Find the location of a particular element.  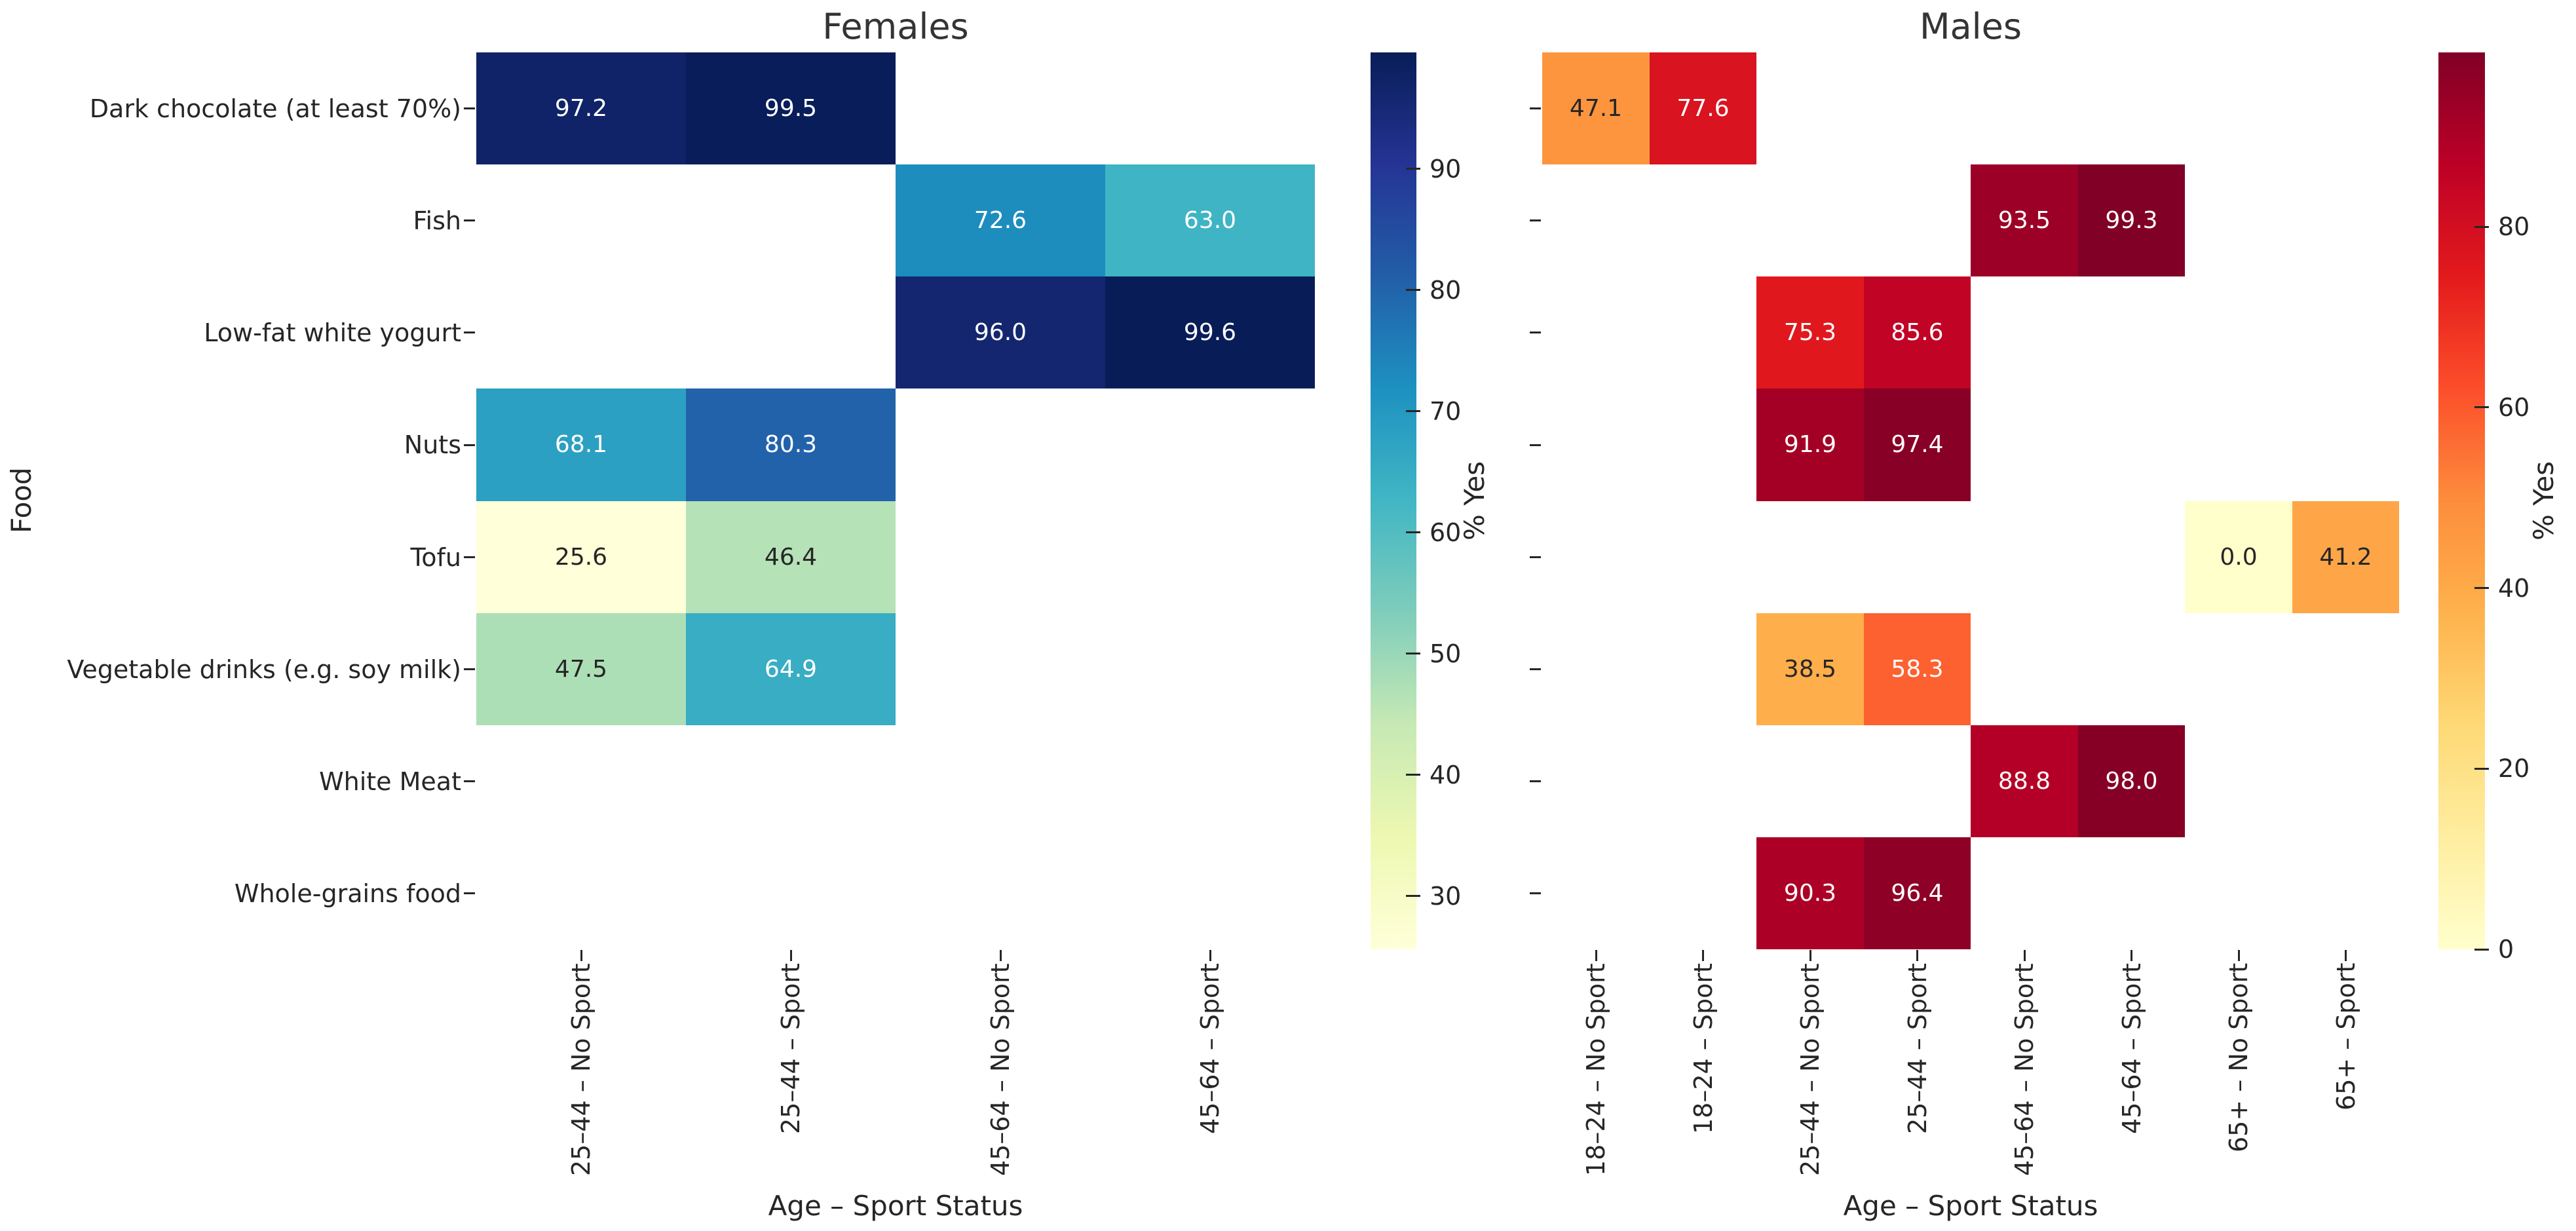

cell-value: 46.4 is located at coordinates (791, 557).